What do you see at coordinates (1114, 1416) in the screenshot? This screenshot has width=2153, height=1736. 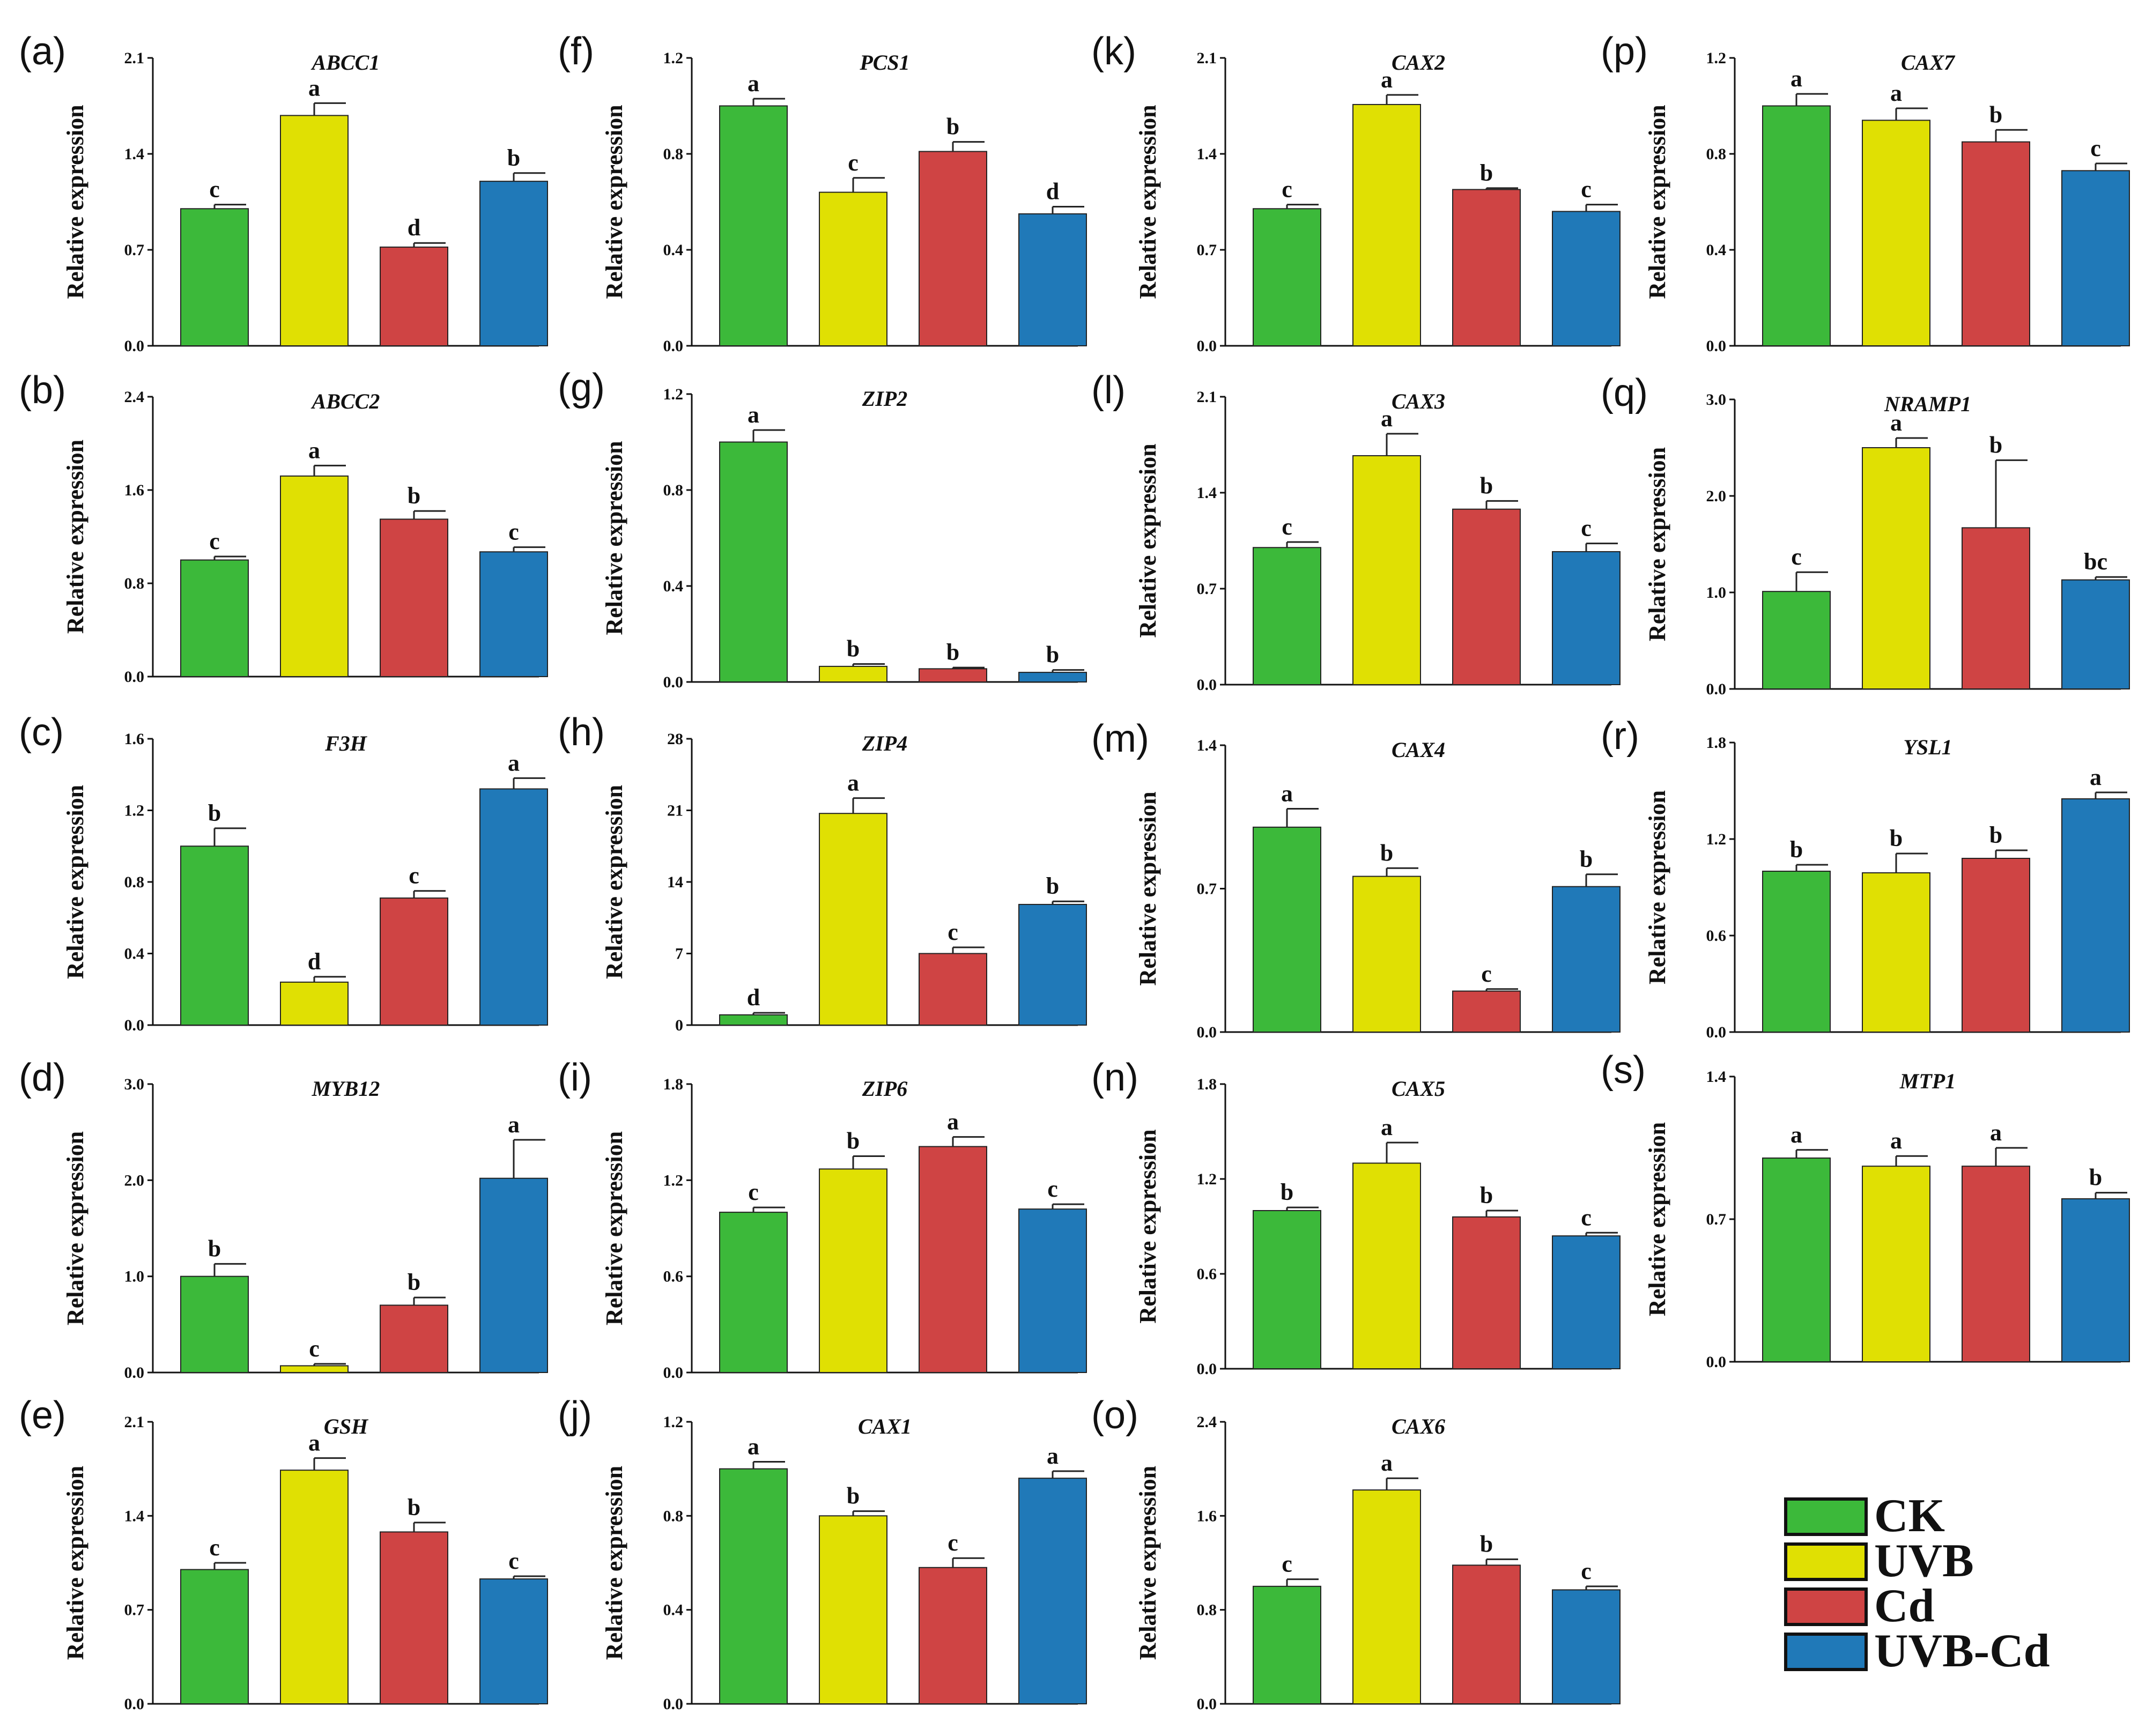 I see `panel-label: (o)` at bounding box center [1114, 1416].